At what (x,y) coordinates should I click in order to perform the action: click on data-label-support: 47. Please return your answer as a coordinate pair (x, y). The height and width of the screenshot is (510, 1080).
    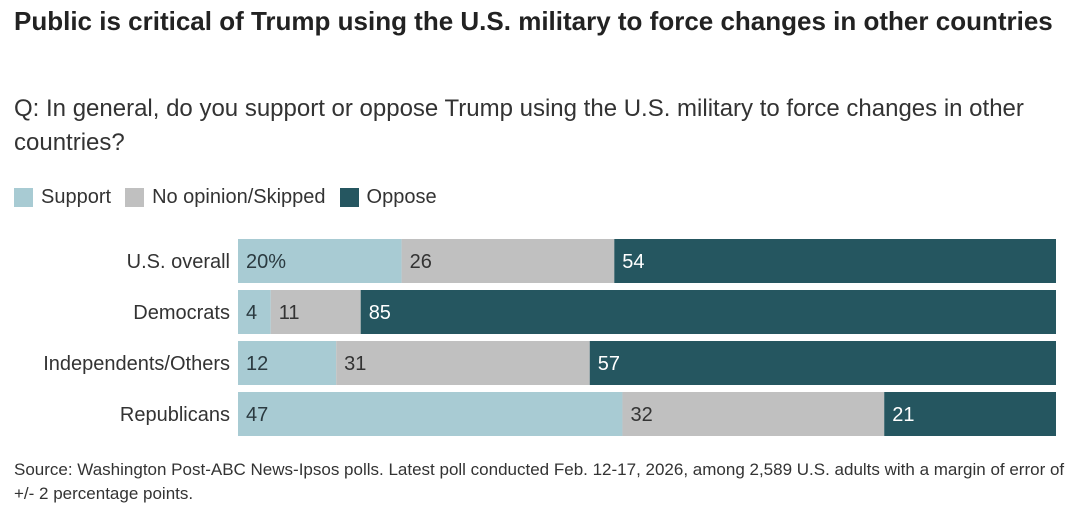
    Looking at the image, I should click on (257, 415).